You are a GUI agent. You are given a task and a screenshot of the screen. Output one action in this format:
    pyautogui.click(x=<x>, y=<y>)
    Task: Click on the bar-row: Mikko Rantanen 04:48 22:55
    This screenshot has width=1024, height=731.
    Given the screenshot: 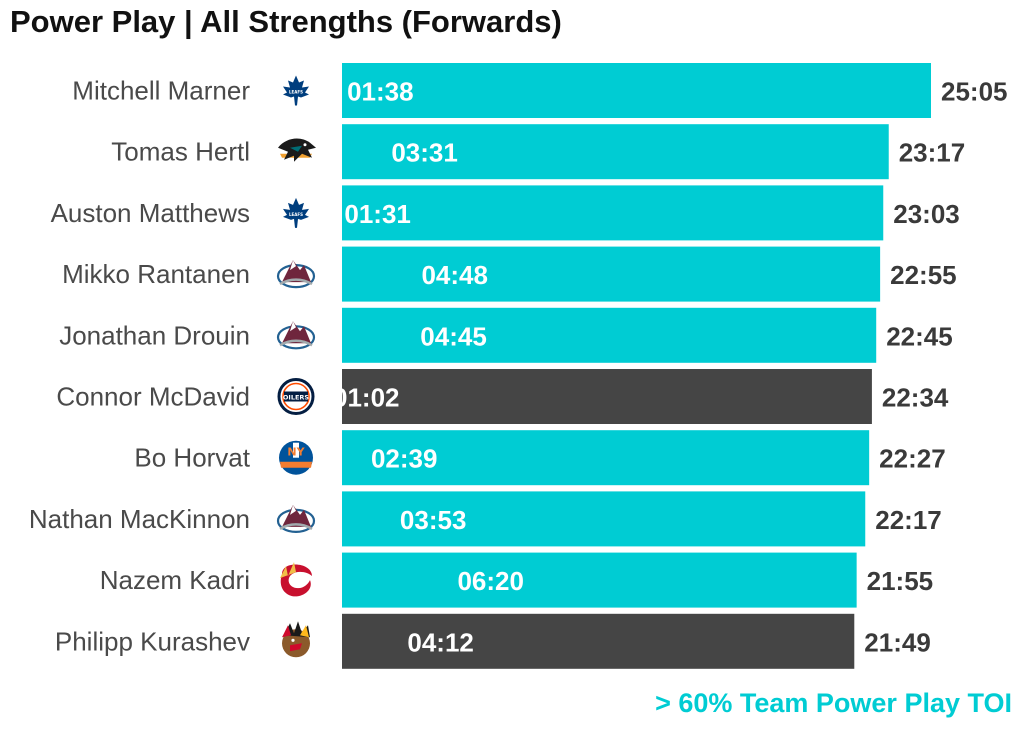 What is the action you would take?
    pyautogui.click(x=509, y=274)
    